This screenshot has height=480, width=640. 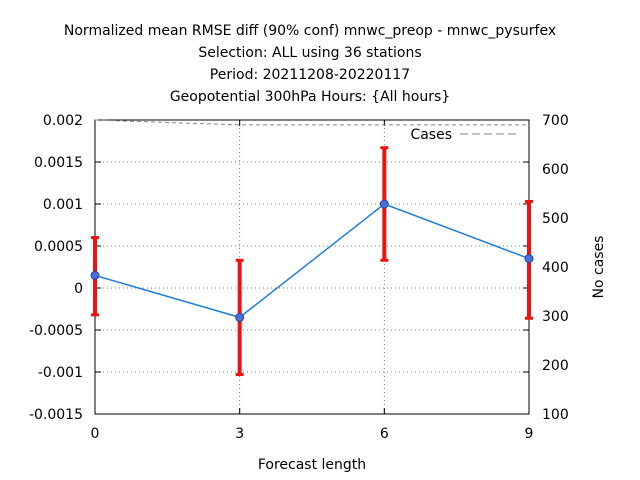 I want to click on x-tick-label: 9, so click(x=529, y=434).